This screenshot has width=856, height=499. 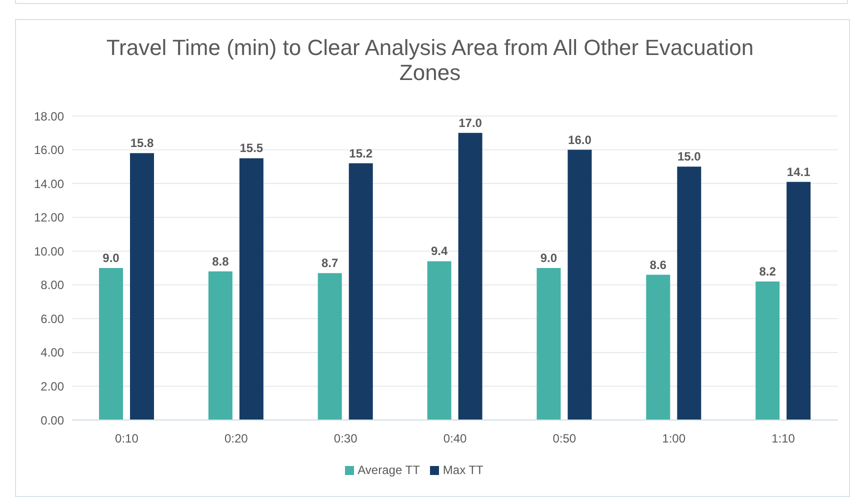 I want to click on legend-label: Max TT, so click(x=463, y=470).